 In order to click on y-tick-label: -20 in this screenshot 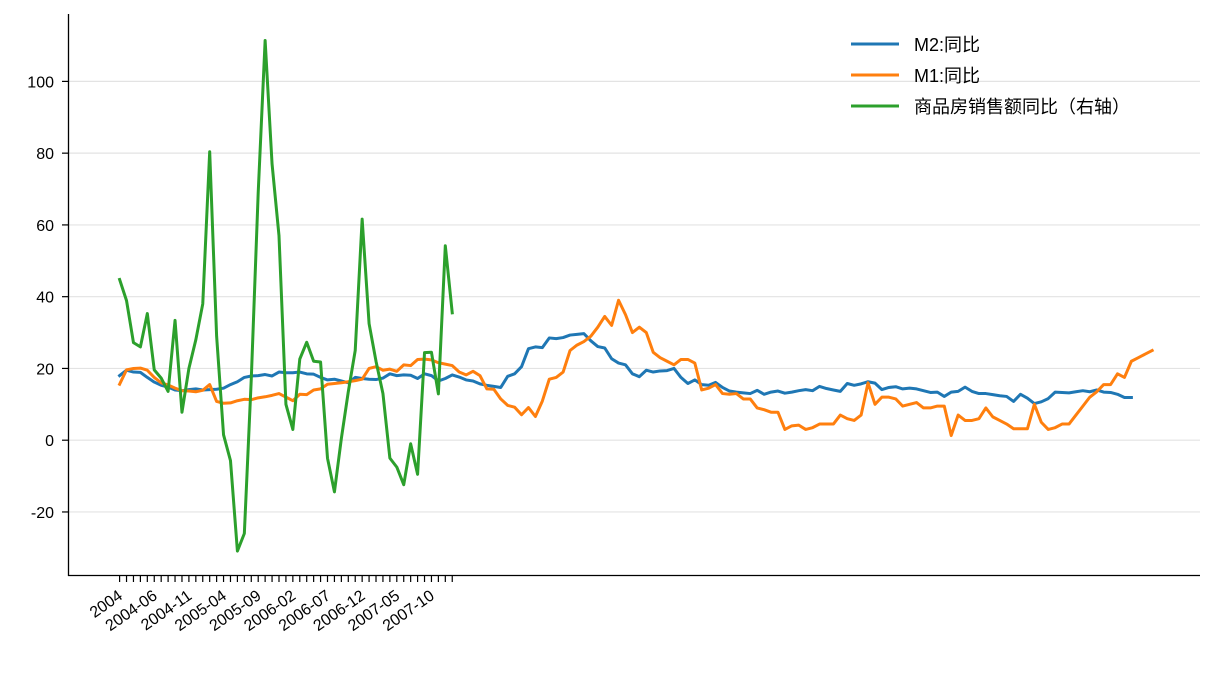, I will do `click(42, 513)`.